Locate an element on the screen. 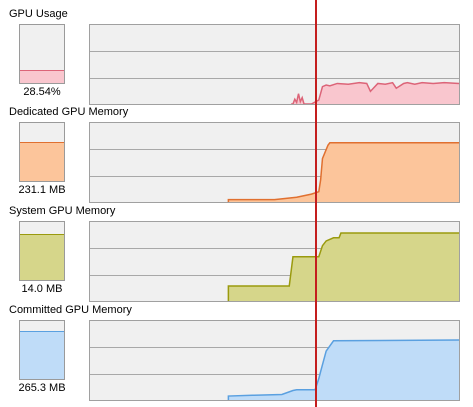 The width and height of the screenshot is (473, 407). section-title: System GPU Memory is located at coordinates (62, 211).